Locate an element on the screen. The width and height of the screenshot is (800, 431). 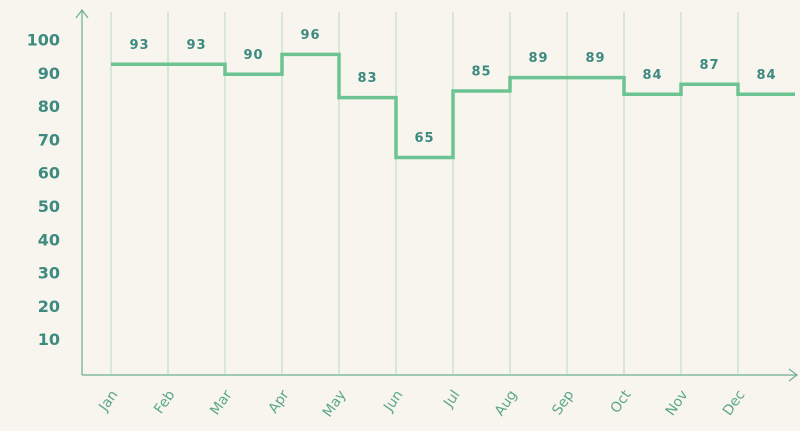
y-tick-label: 50 is located at coordinates (49, 206).